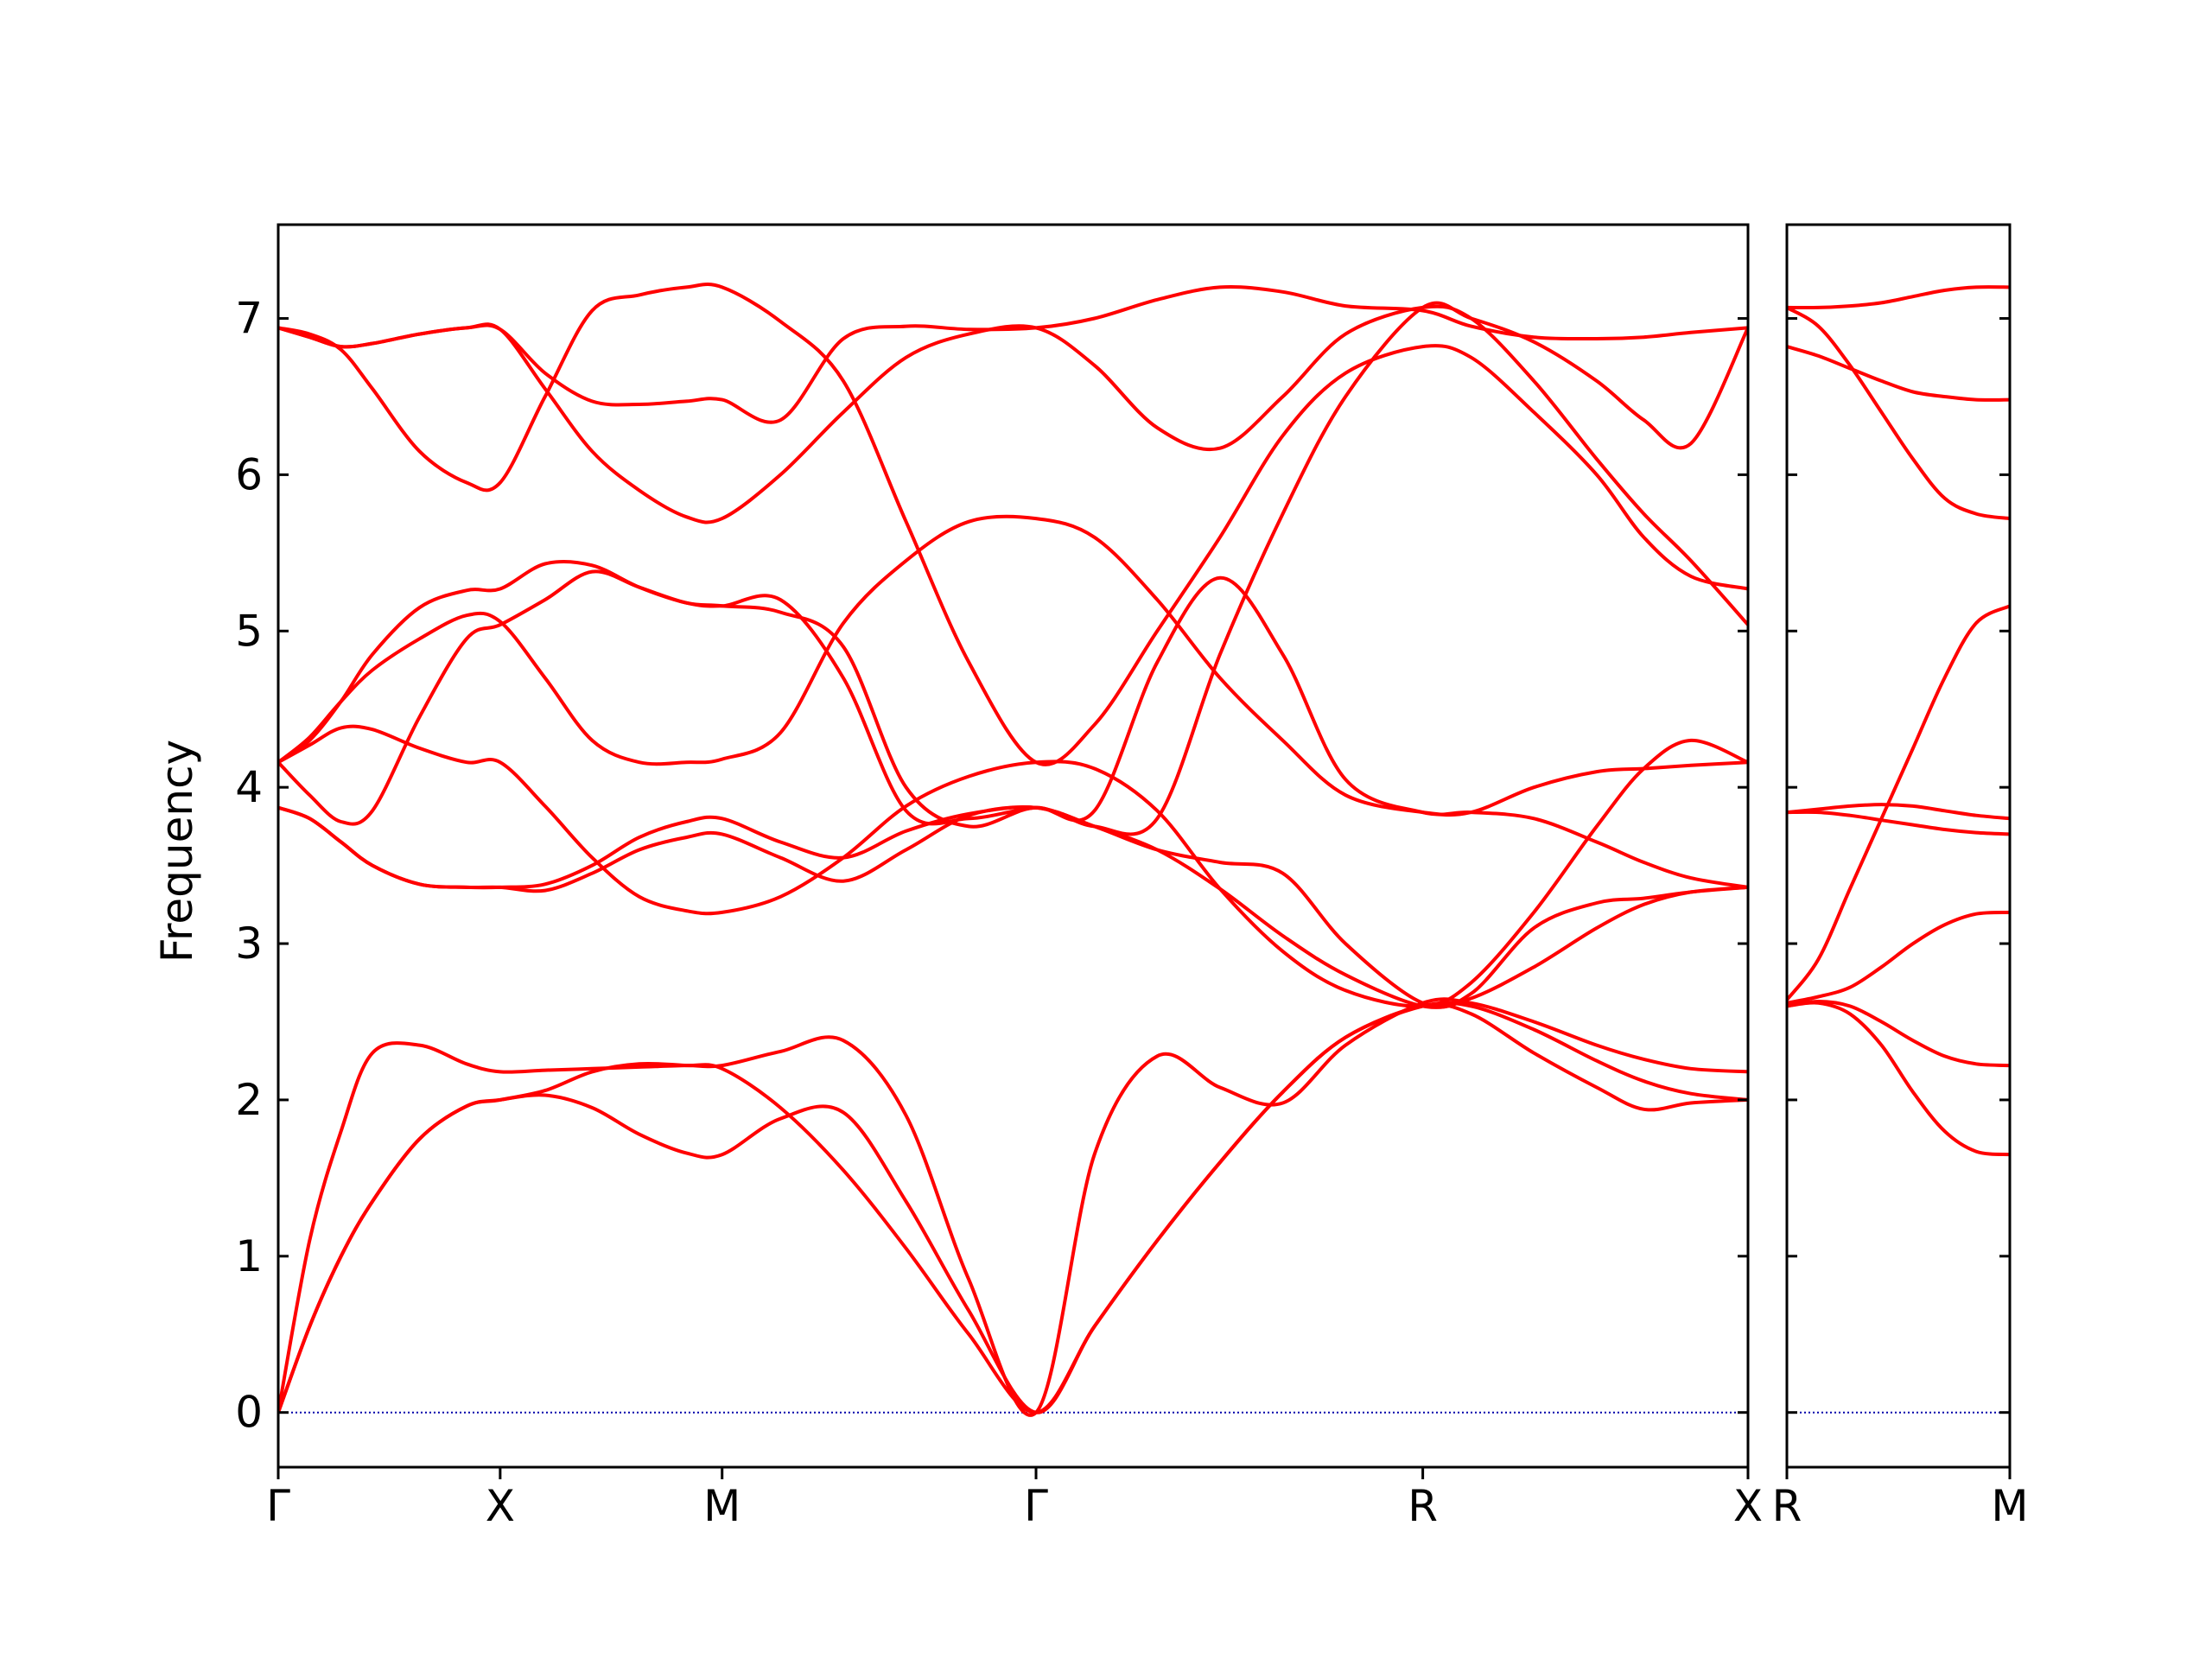 This screenshot has height=1659, width=2212. I want to click on y-tick-label: 6, so click(249, 474).